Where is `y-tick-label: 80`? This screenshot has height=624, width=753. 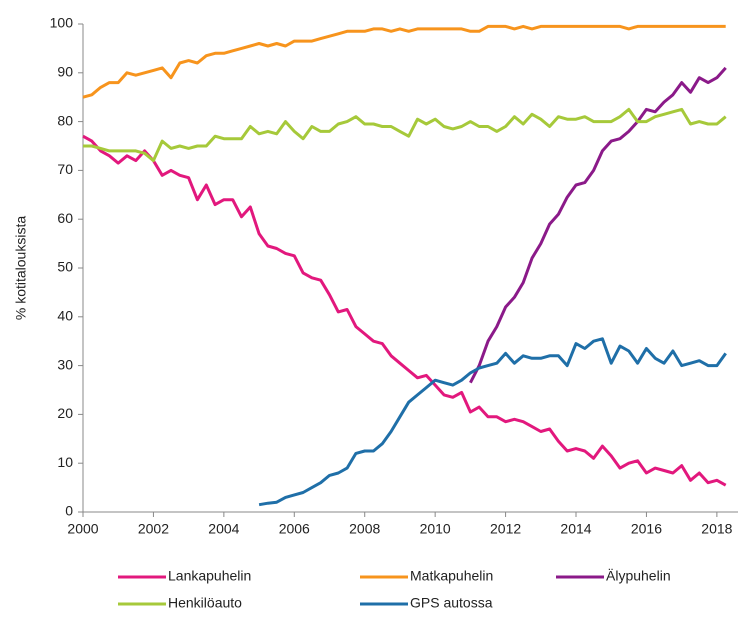
y-tick-label: 80 is located at coordinates (65, 120).